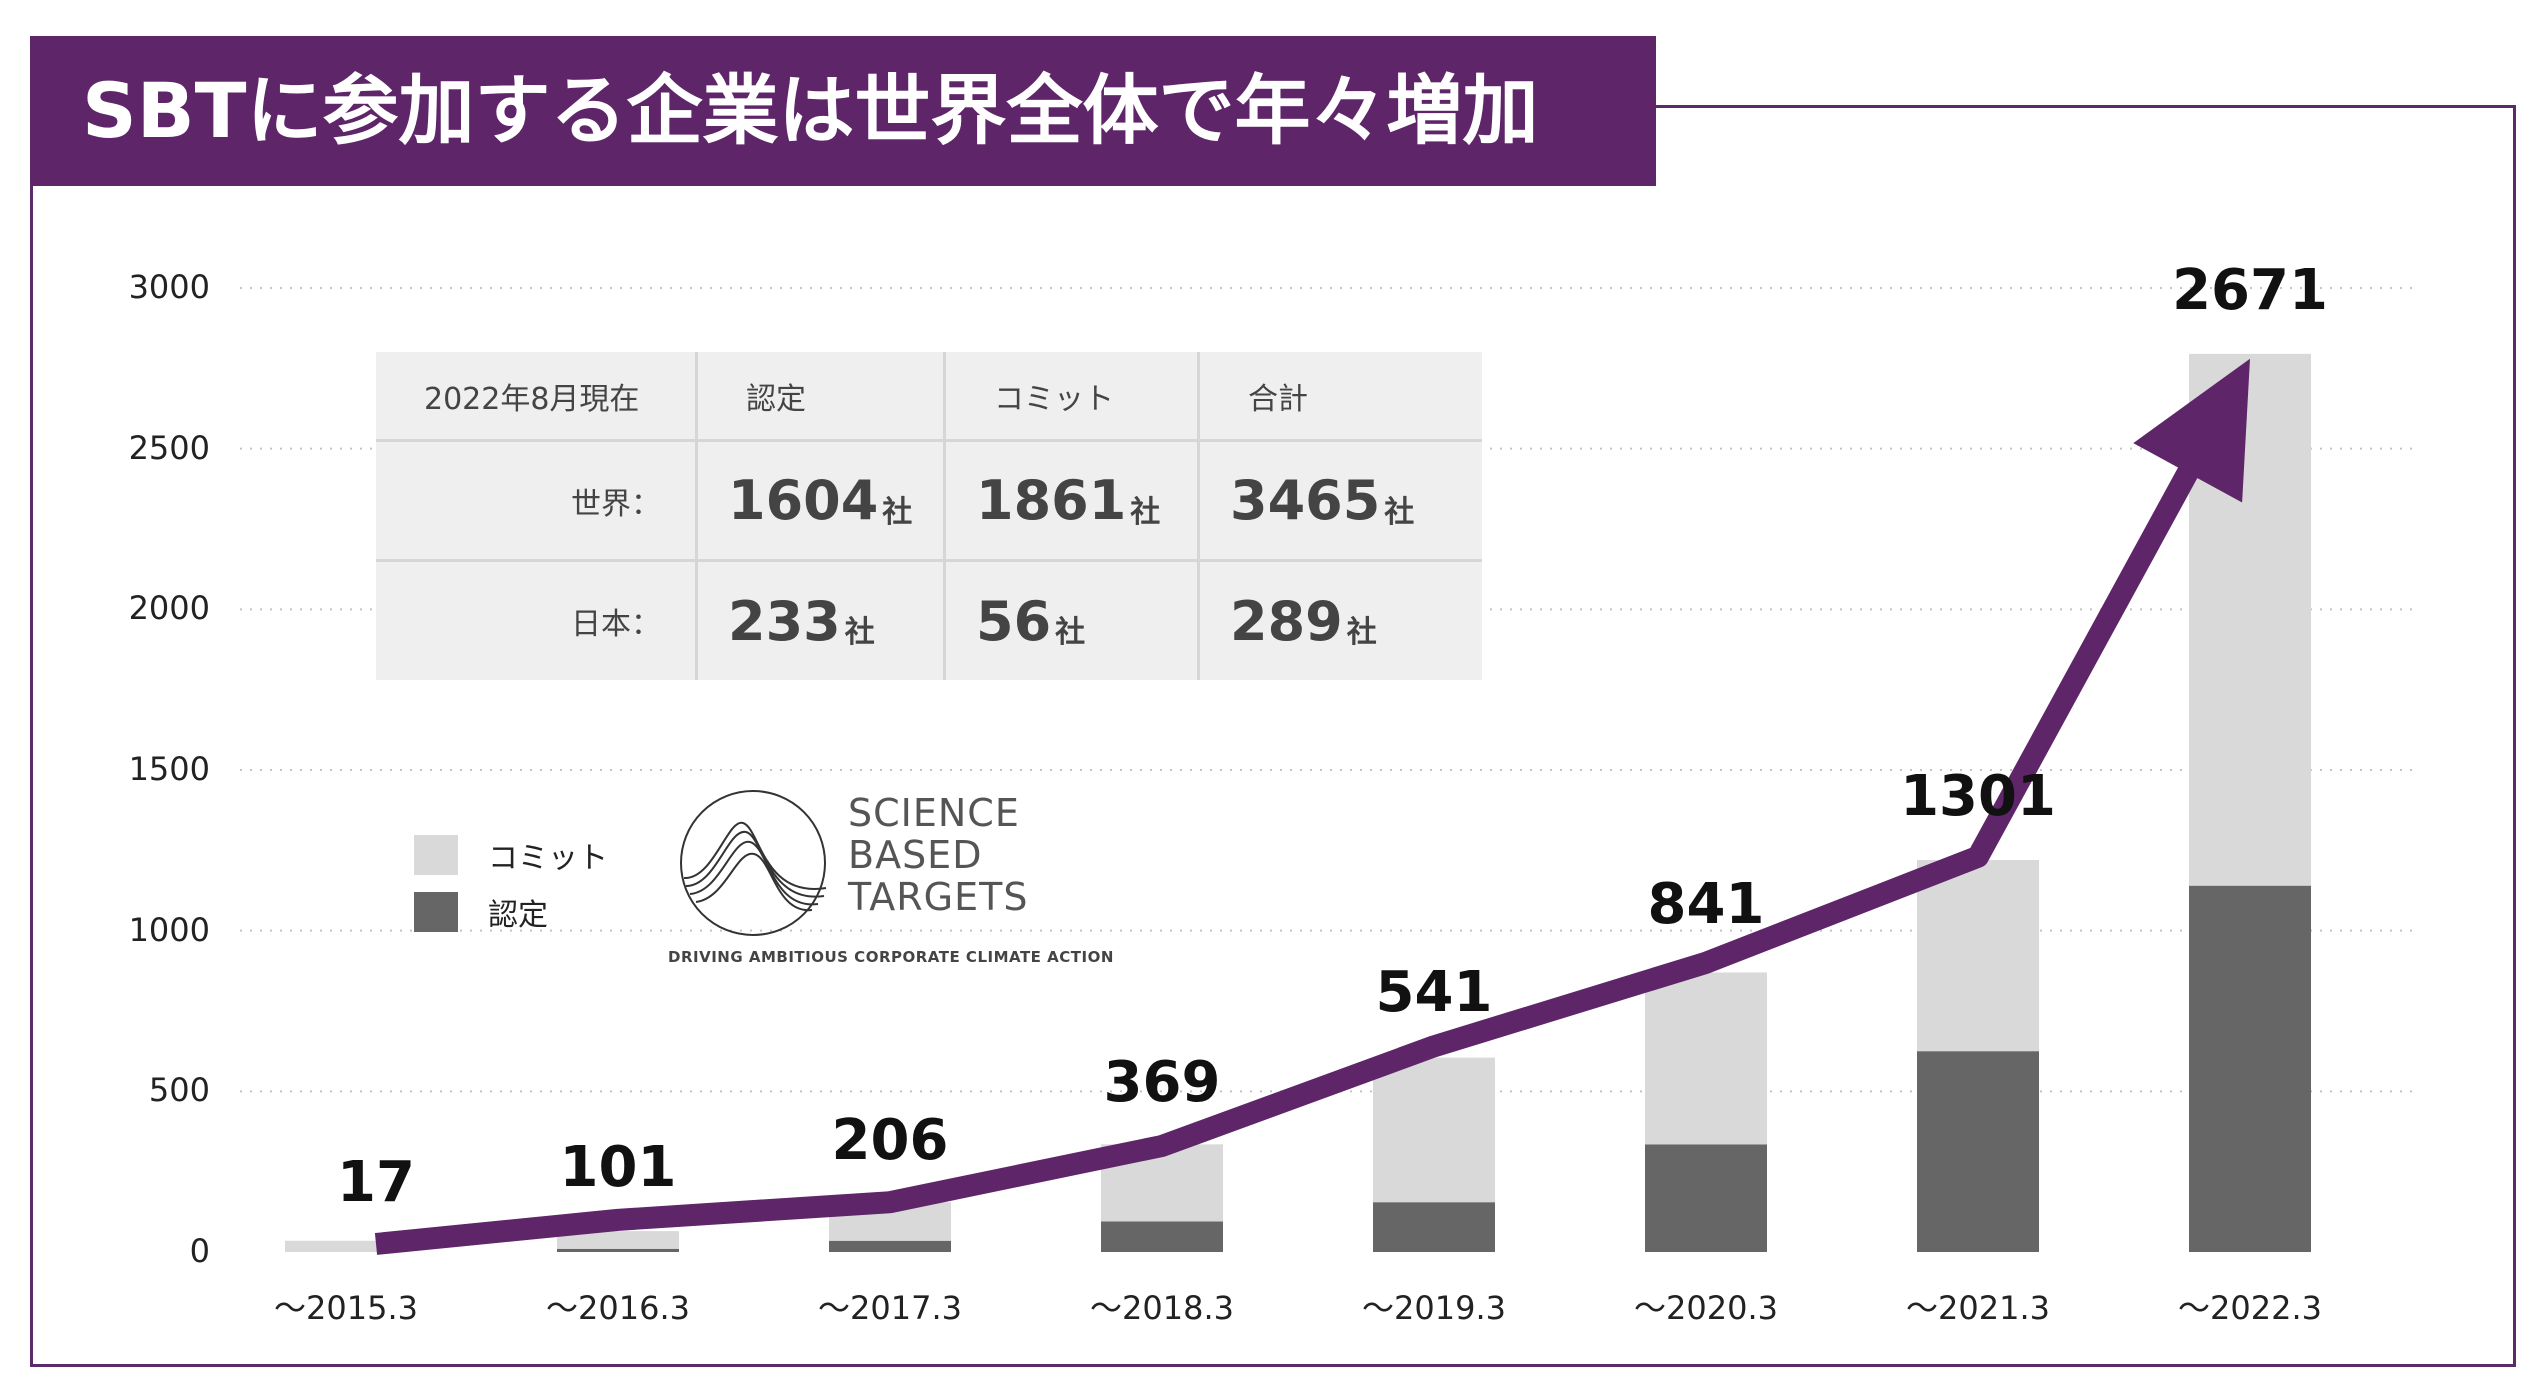  Describe the element at coordinates (199, 1251) in the screenshot. I see `y-tick-label: 0` at that location.